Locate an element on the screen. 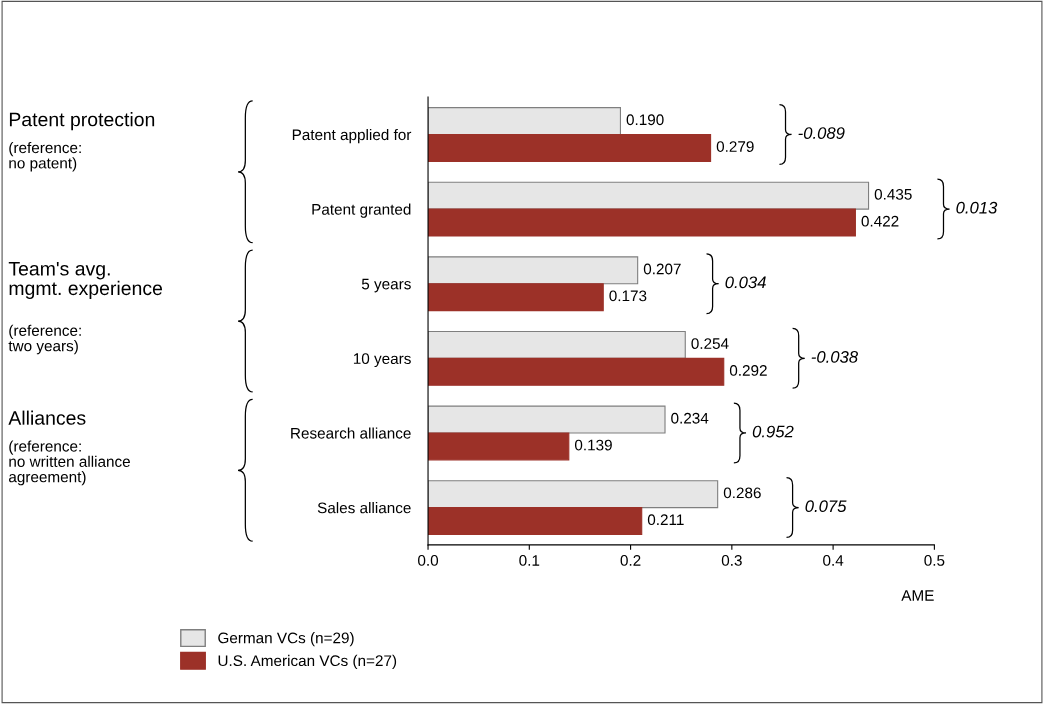 The width and height of the screenshot is (1044, 704). y-tick-label: 10 years is located at coordinates (382, 360).